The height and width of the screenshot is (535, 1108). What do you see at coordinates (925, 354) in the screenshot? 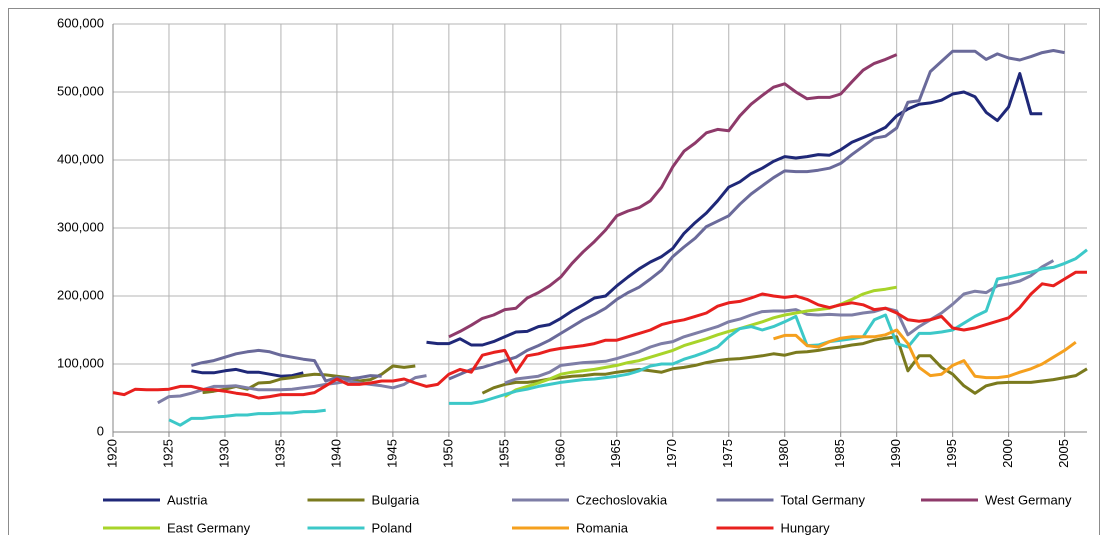
I see `series-line` at bounding box center [925, 354].